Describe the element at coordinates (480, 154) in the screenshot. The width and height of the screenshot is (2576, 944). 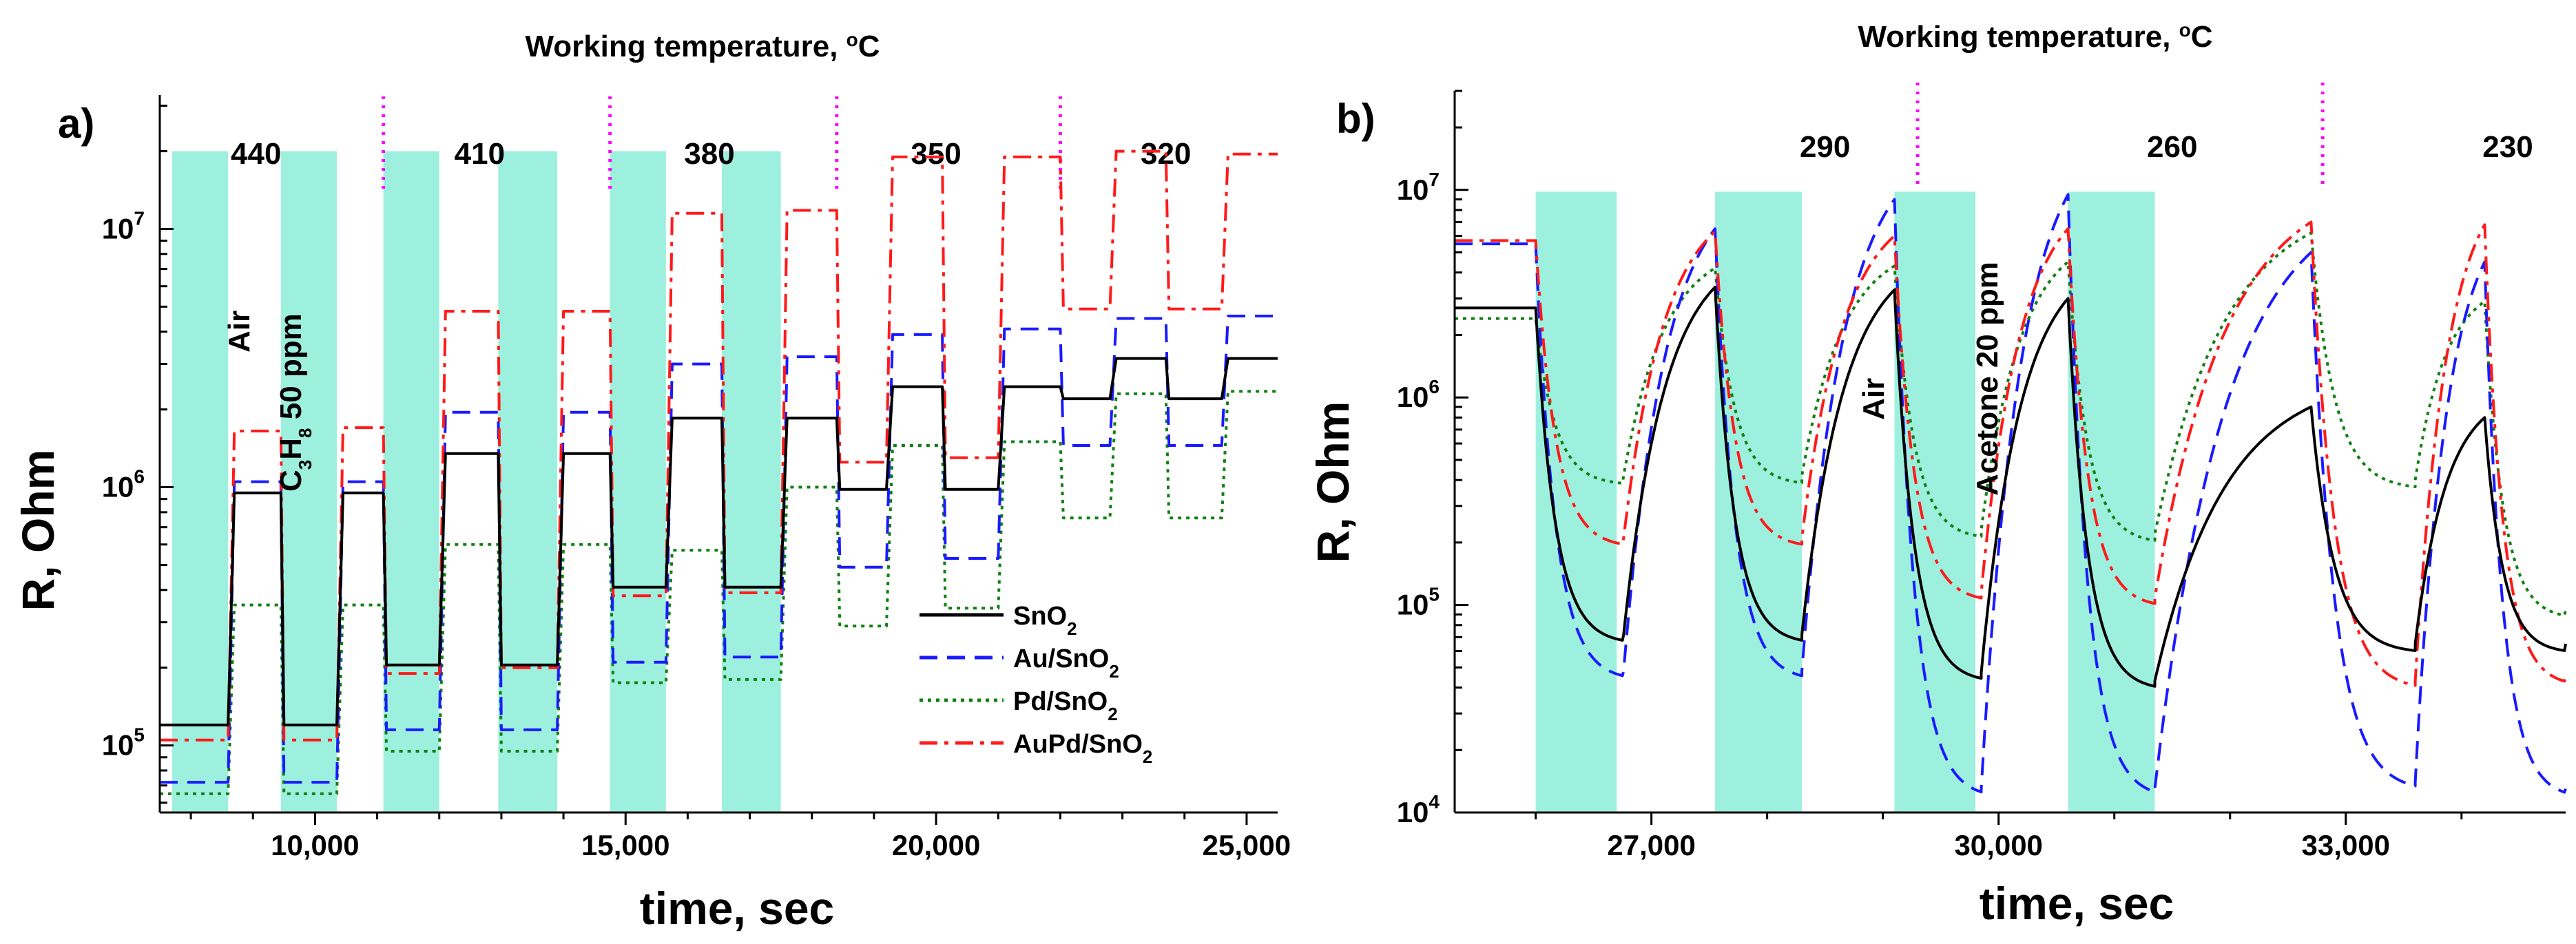
I see `temperature-label-410: 410` at that location.